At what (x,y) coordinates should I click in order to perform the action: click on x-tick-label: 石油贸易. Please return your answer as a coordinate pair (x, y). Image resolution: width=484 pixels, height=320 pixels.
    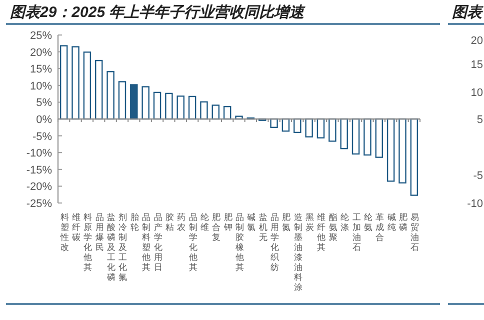
    Looking at the image, I should click on (415, 232).